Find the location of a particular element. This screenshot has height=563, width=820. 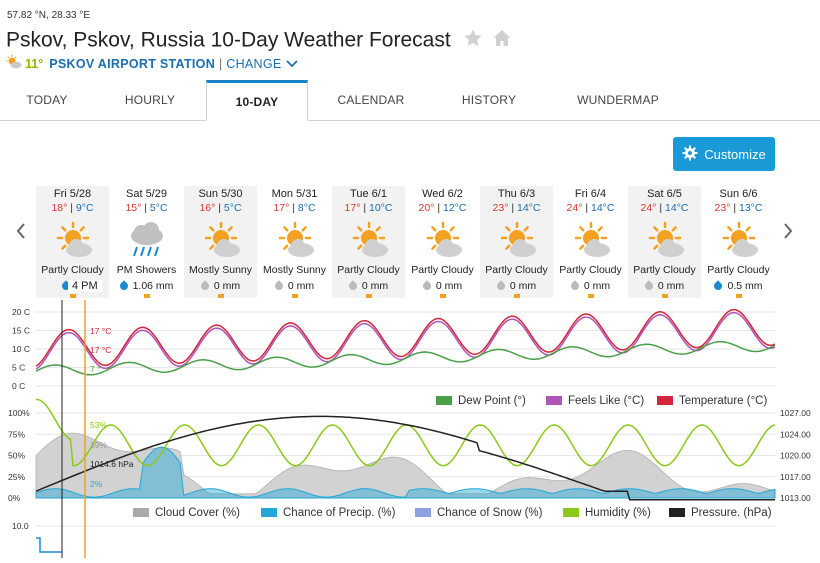

customize-button: Customize is located at coordinates (724, 154).